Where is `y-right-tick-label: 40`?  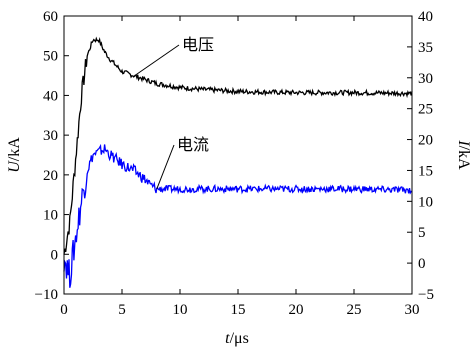 y-right-tick-label: 40 is located at coordinates (425, 17).